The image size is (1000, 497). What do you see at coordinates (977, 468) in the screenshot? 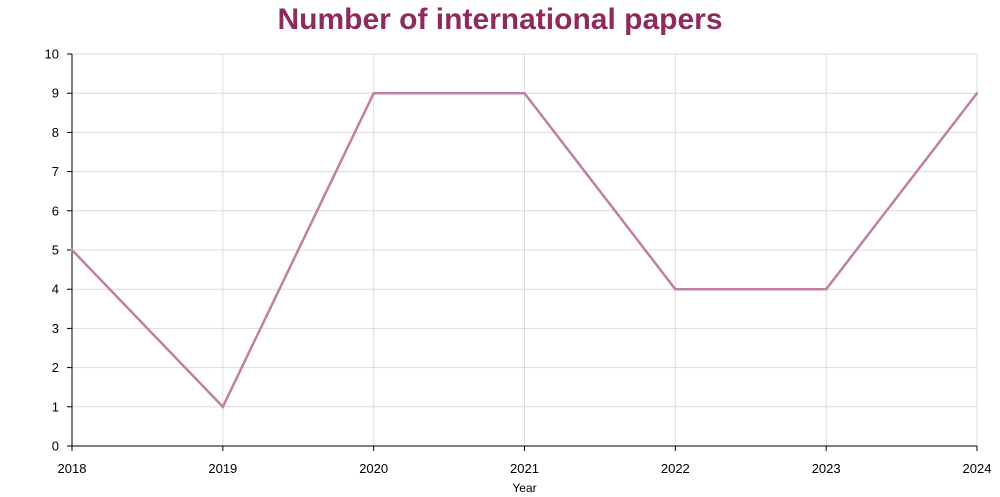
I see `x-tick-label: 2024` at bounding box center [977, 468].